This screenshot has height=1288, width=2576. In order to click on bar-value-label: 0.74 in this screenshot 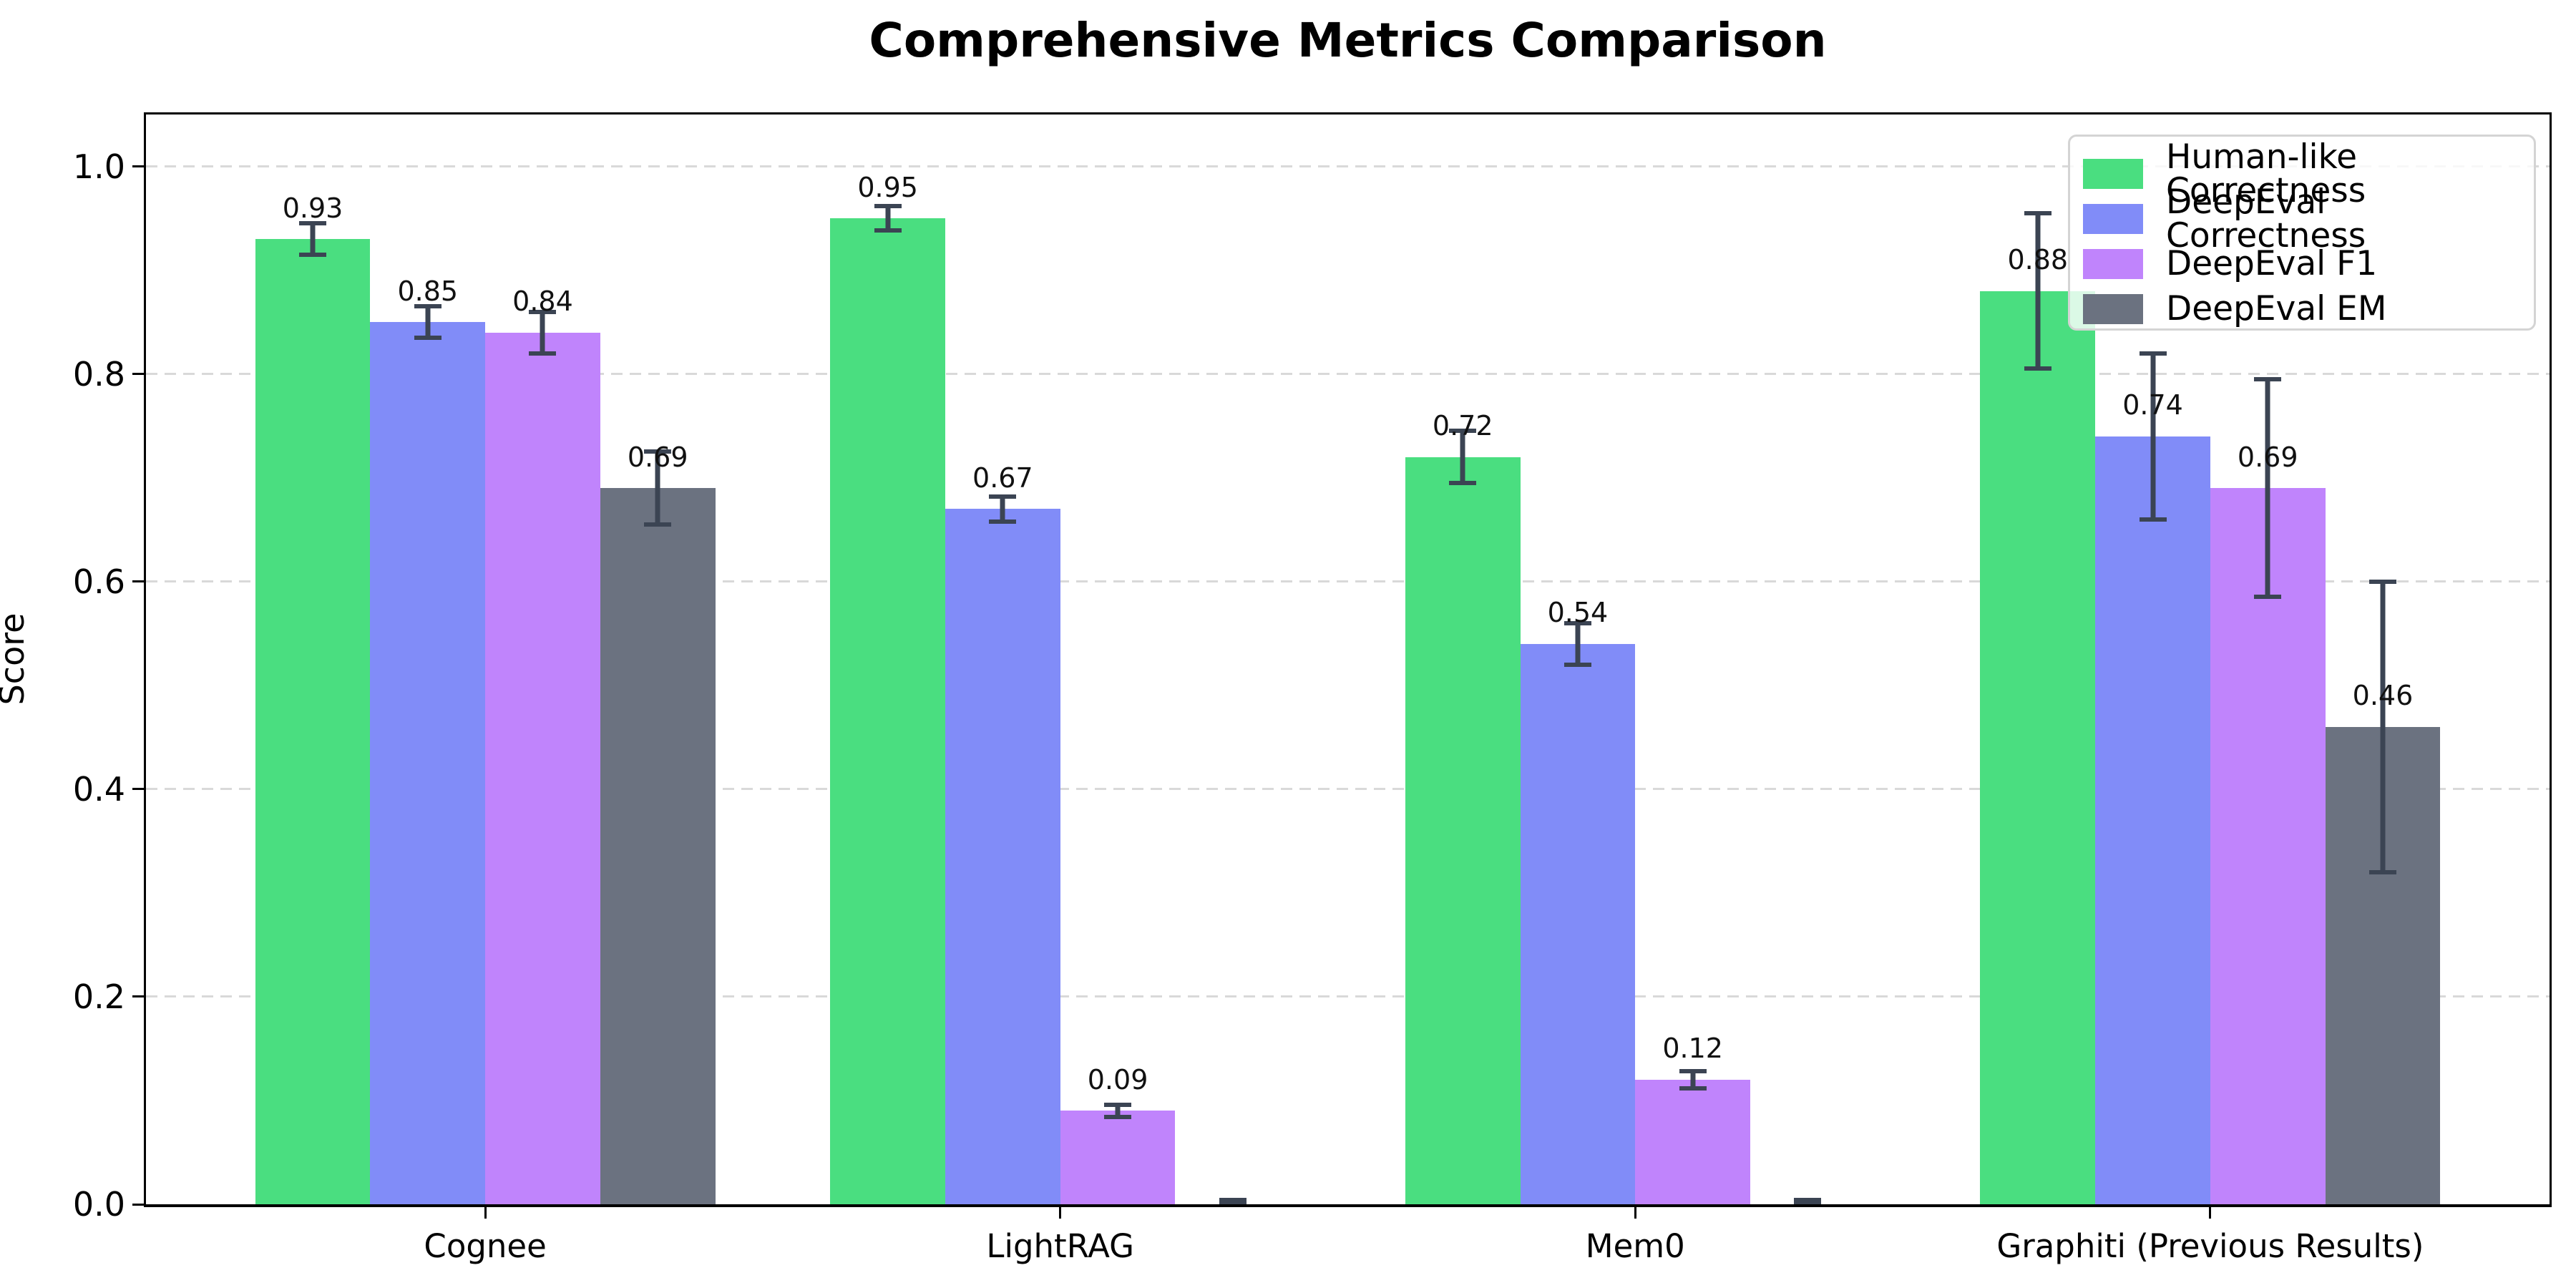, I will do `click(2152, 405)`.